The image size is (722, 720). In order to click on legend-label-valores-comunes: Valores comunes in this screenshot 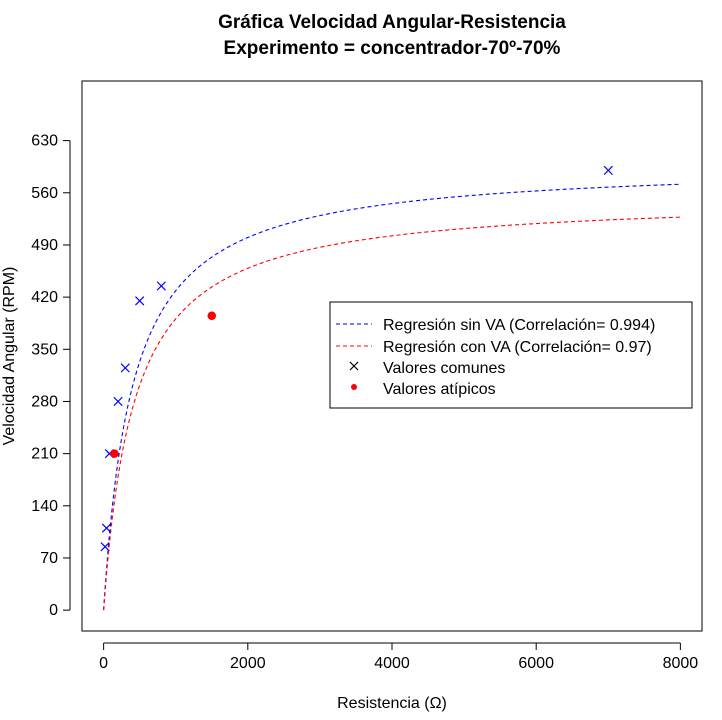, I will do `click(444, 368)`.